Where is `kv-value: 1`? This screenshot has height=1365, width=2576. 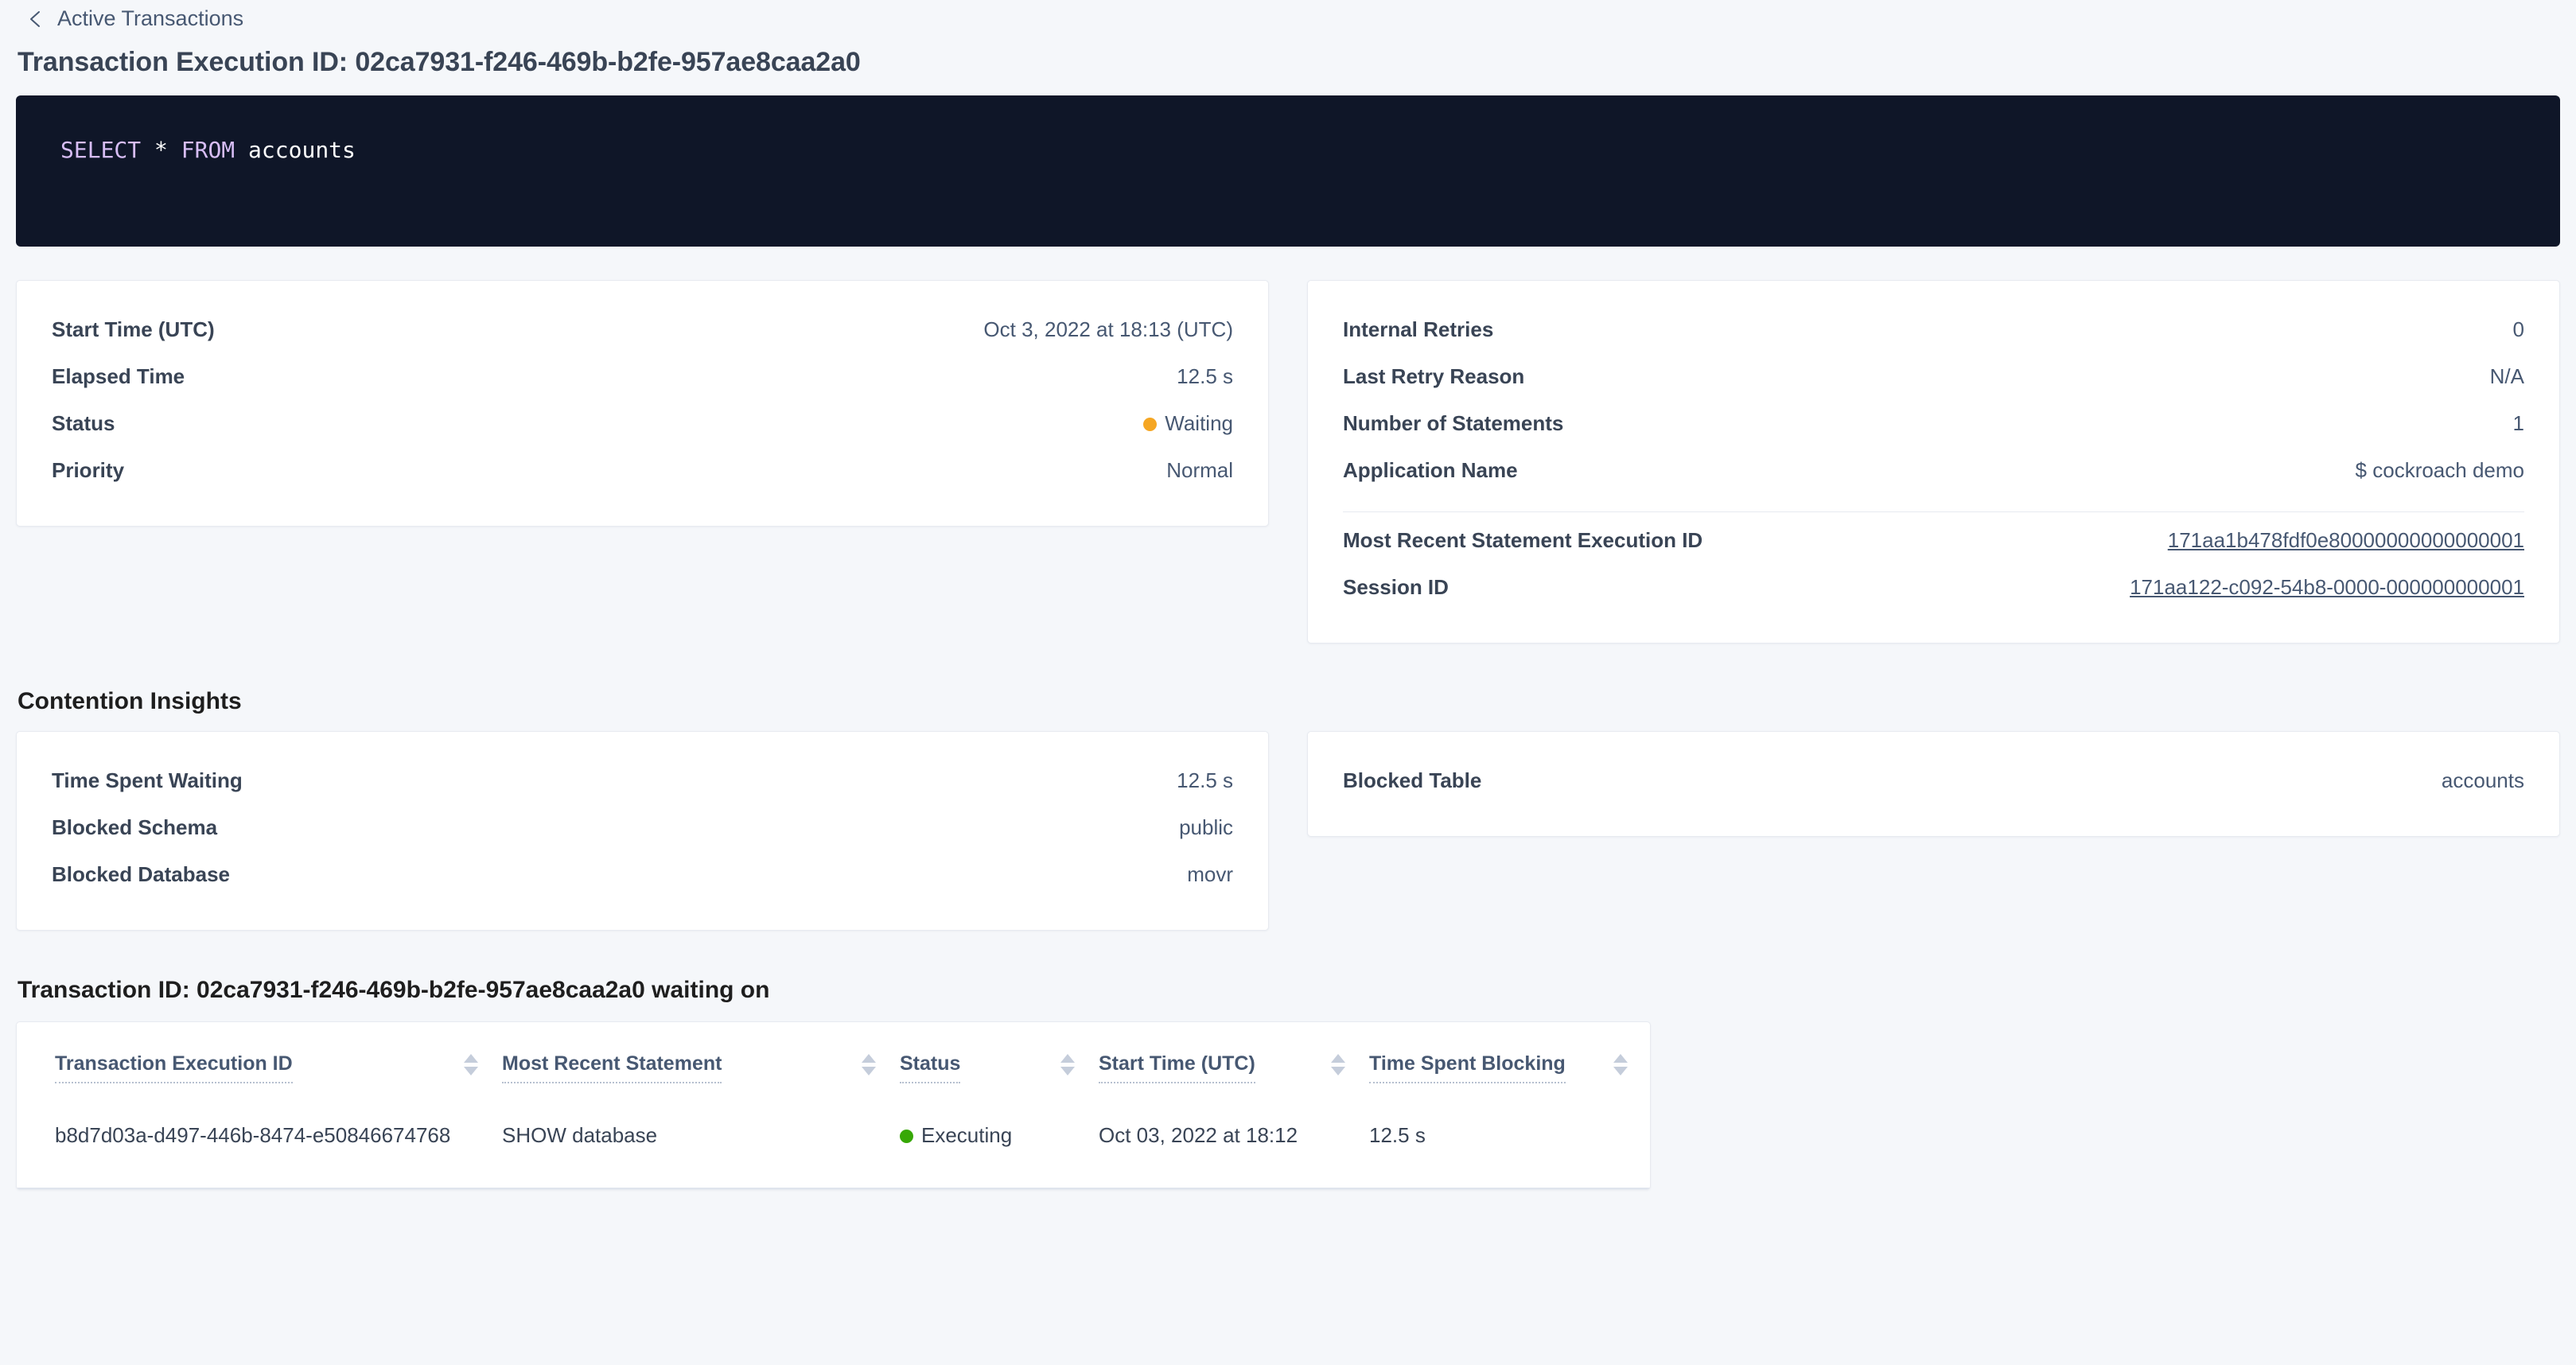 kv-value: 1 is located at coordinates (2518, 423).